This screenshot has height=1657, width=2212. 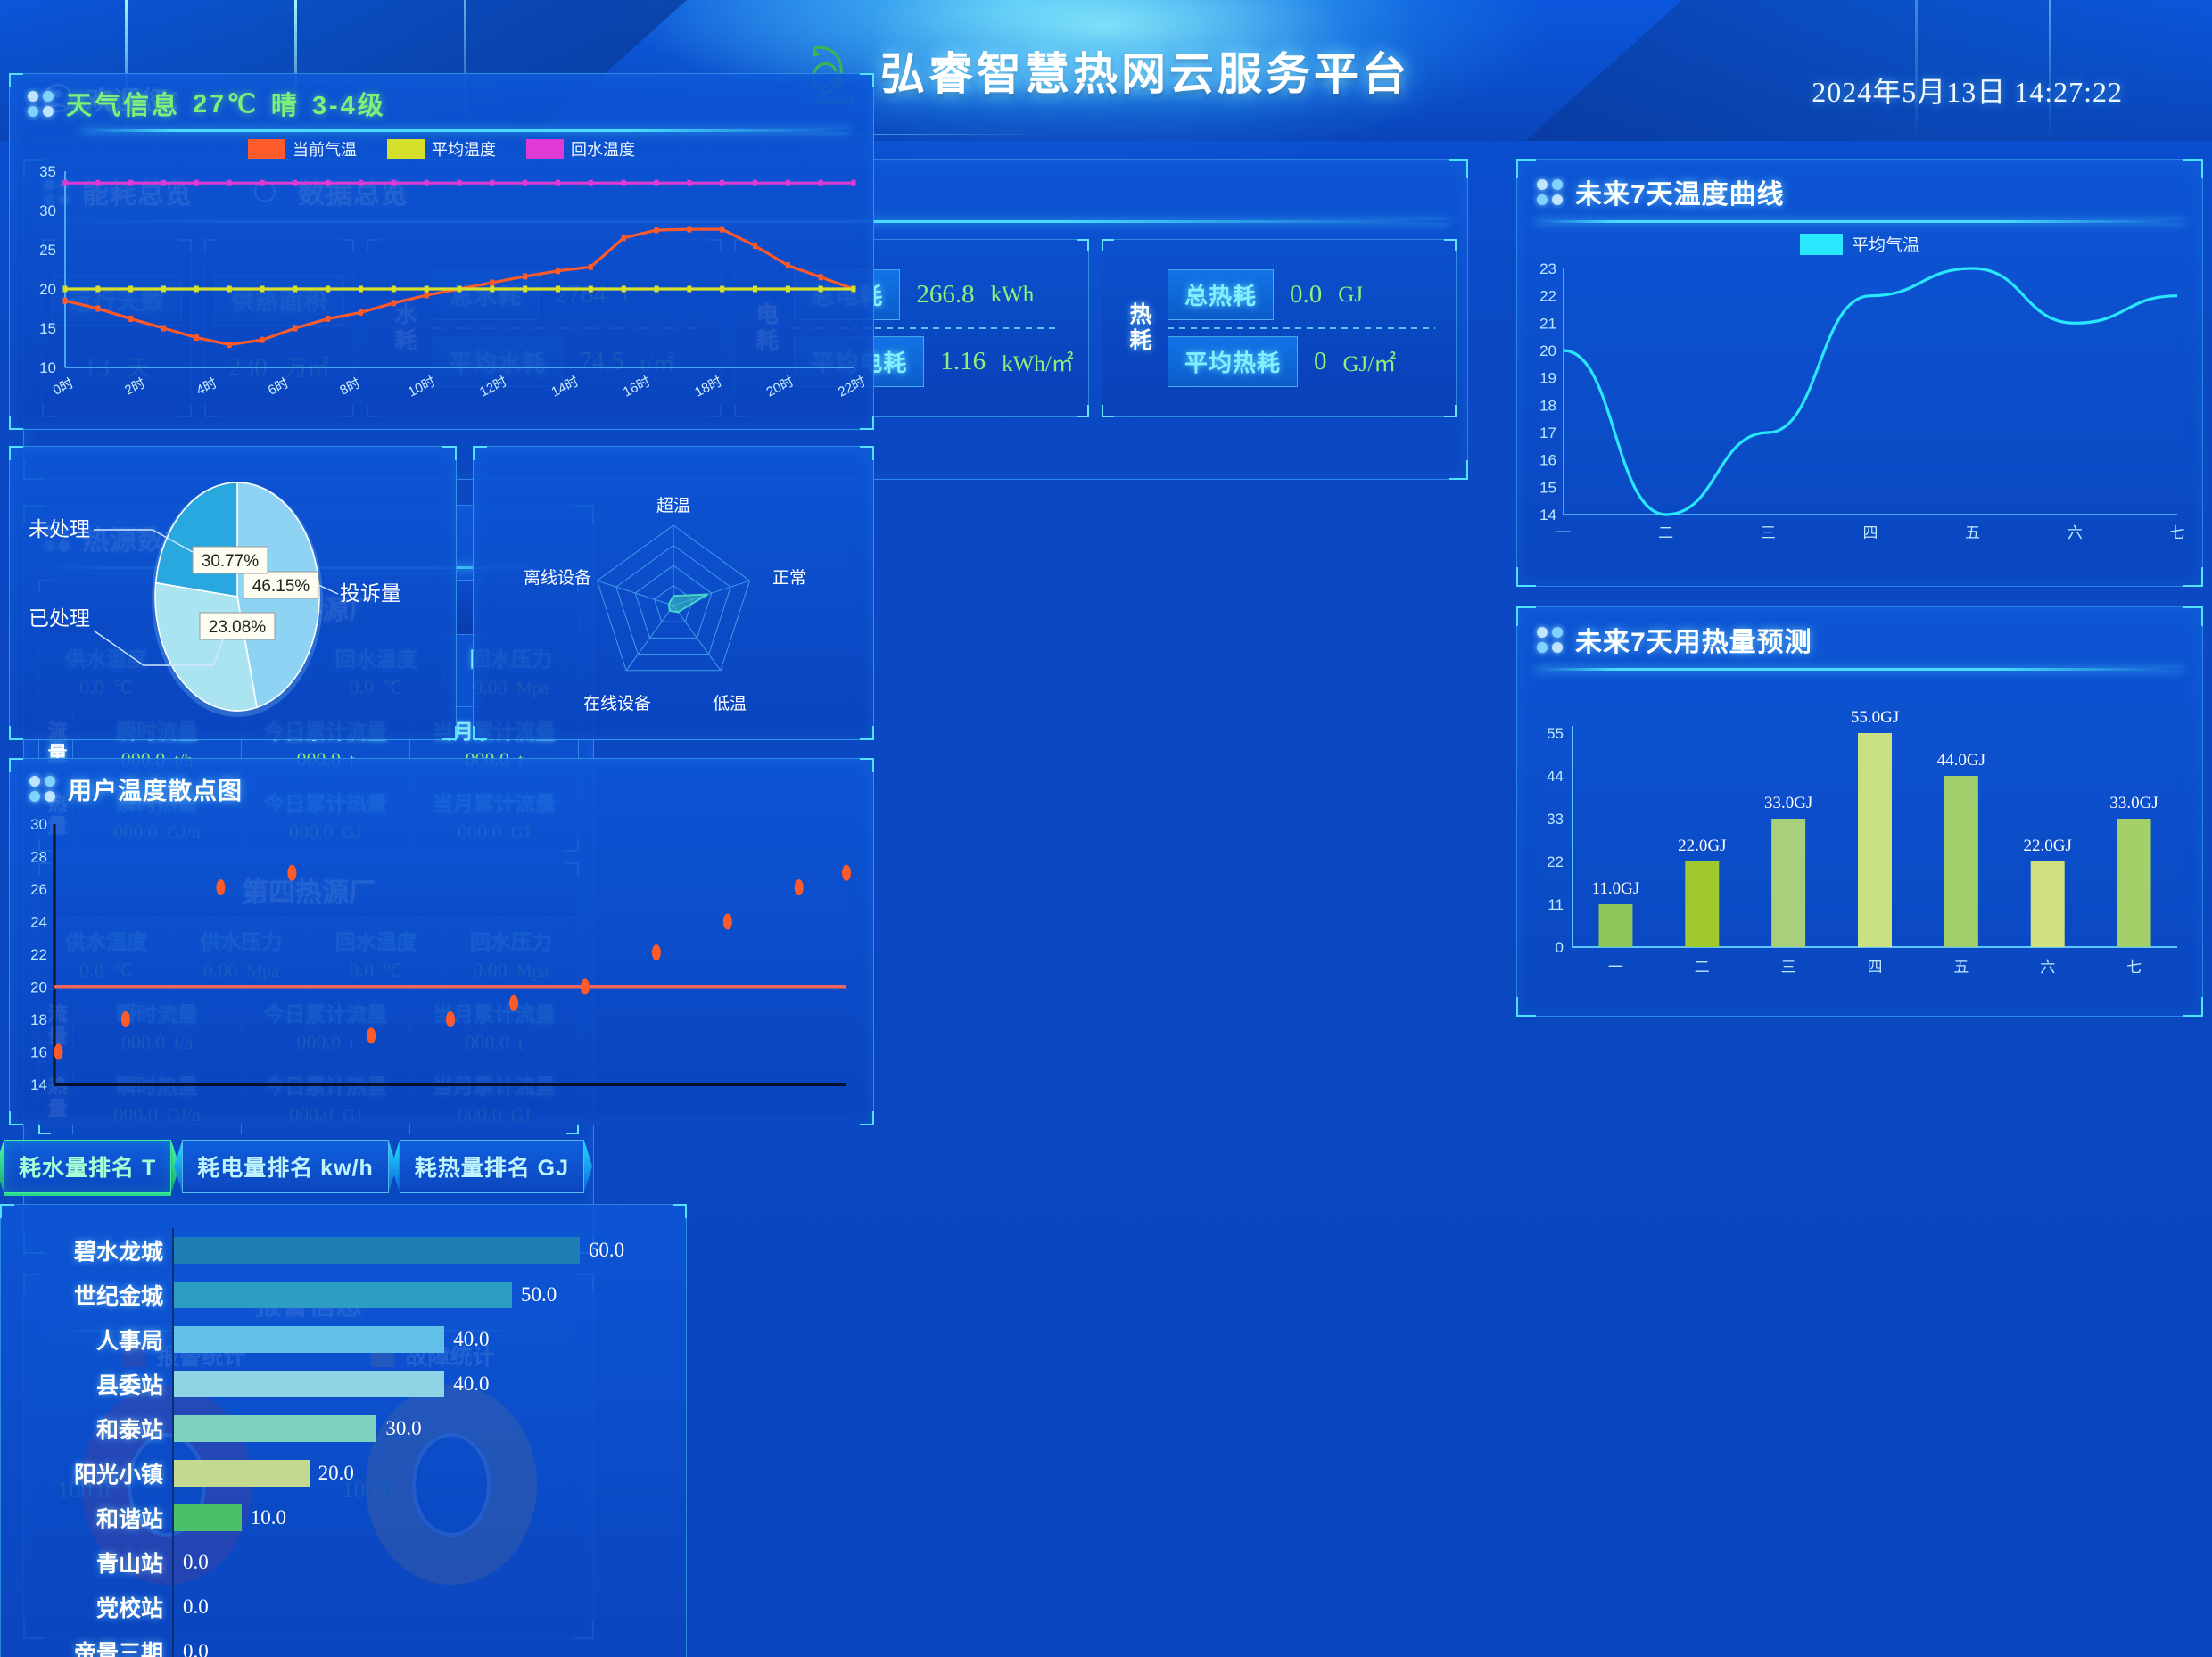 I want to click on legend-item-return-temp: 回水温度, so click(x=581, y=149).